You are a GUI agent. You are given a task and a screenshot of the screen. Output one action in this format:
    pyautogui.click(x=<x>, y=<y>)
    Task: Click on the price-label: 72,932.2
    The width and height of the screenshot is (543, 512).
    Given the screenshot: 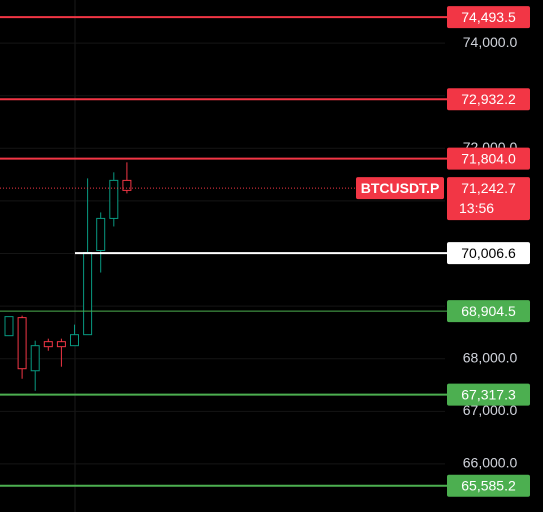 What is the action you would take?
    pyautogui.click(x=488, y=99)
    